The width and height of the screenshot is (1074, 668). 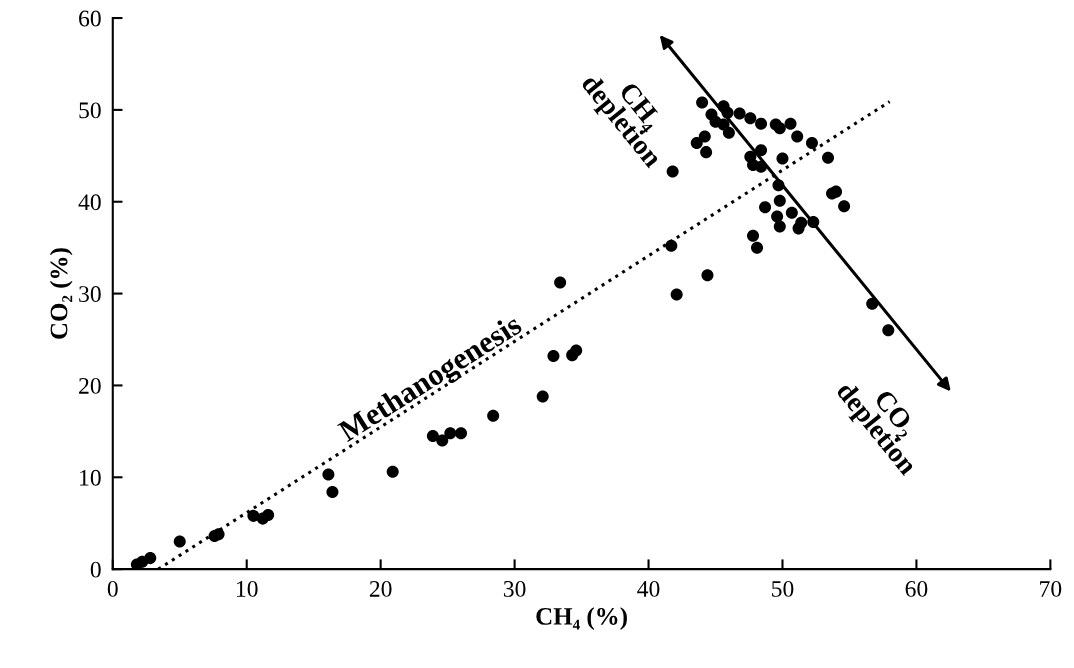 I want to click on y-axis-title: CO₂ (%), so click(x=61, y=293).